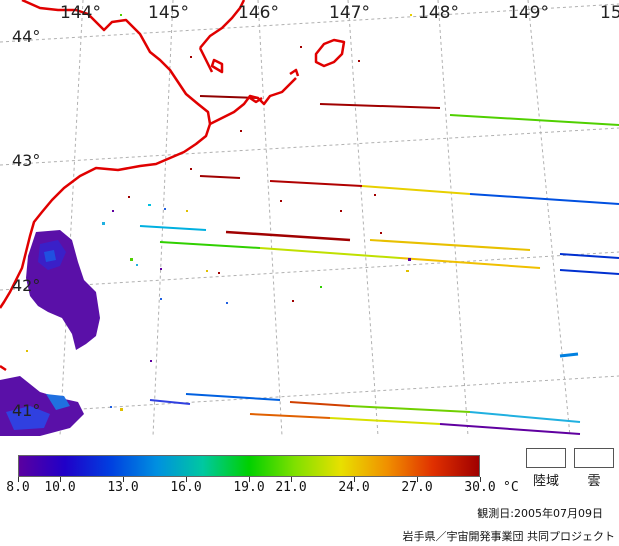 This screenshot has width=619, height=546. Describe the element at coordinates (438, 13) in the screenshot. I see `longitude-label: 148°` at that location.